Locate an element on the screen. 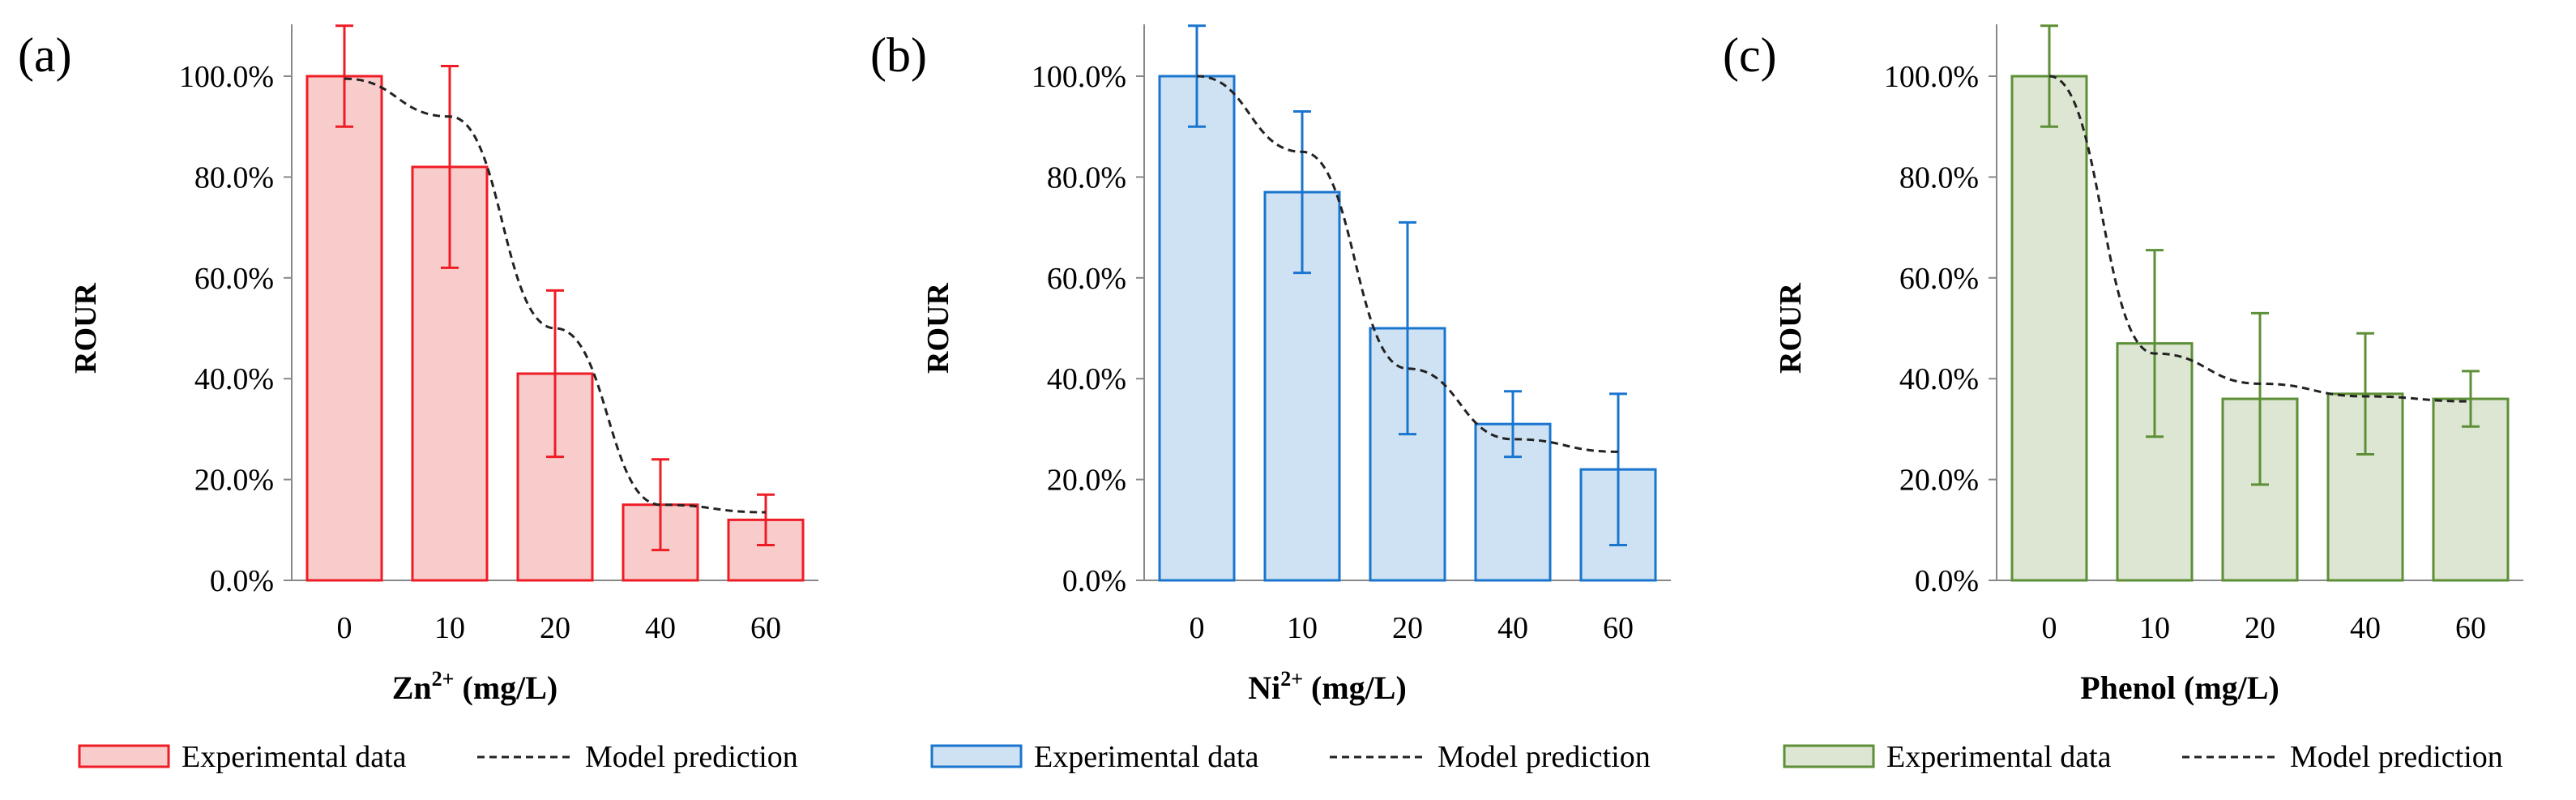 Image resolution: width=2576 pixels, height=800 pixels. panel-label: (a) is located at coordinates (45, 55).